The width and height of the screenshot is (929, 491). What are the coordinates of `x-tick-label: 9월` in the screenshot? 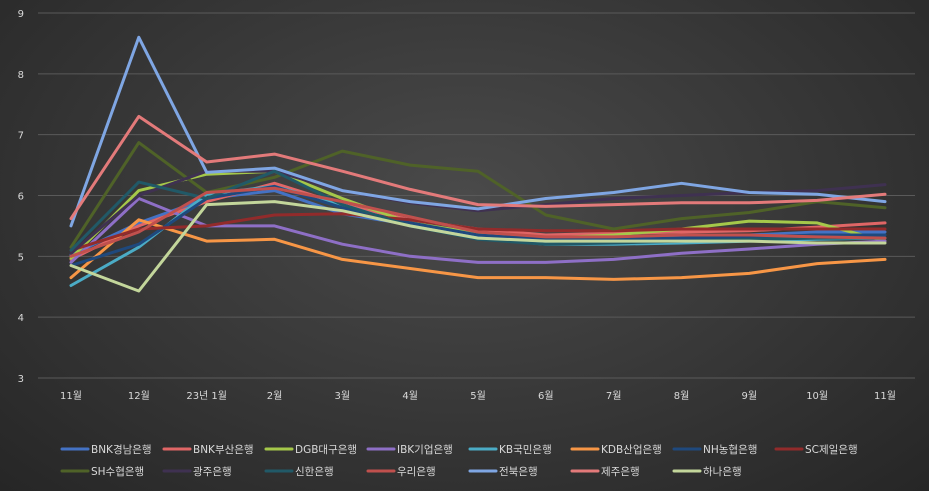 It's located at (750, 396).